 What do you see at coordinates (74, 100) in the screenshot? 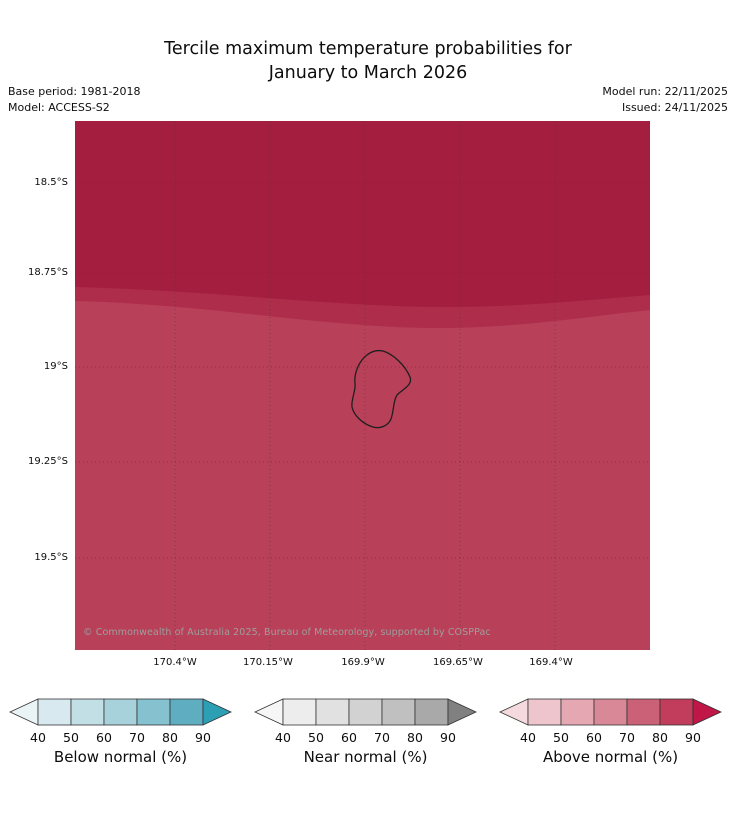
I see `meta-left: Base period: 1981-2018 Model: ACCESS-S2` at bounding box center [74, 100].